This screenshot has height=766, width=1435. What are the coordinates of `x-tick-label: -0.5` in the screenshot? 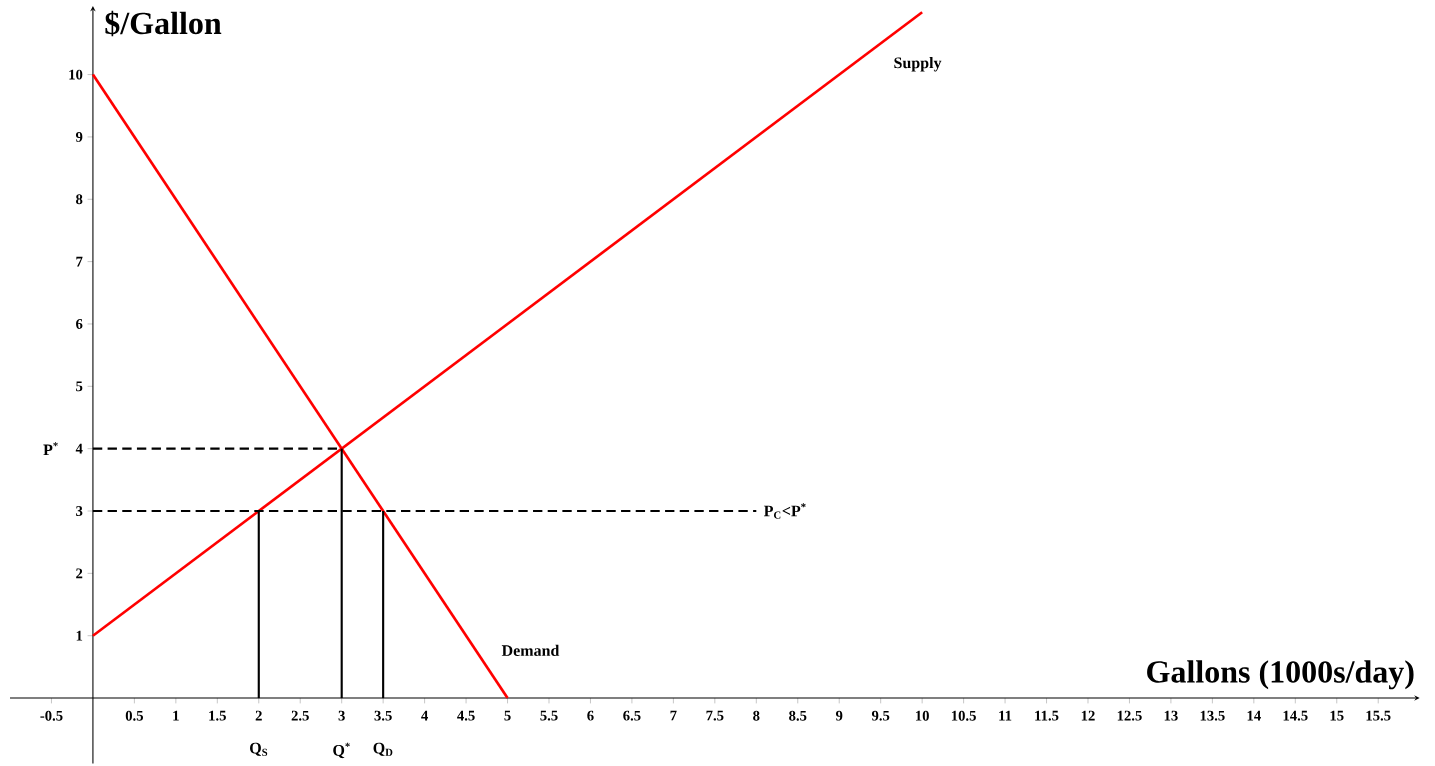 It's located at (51, 716).